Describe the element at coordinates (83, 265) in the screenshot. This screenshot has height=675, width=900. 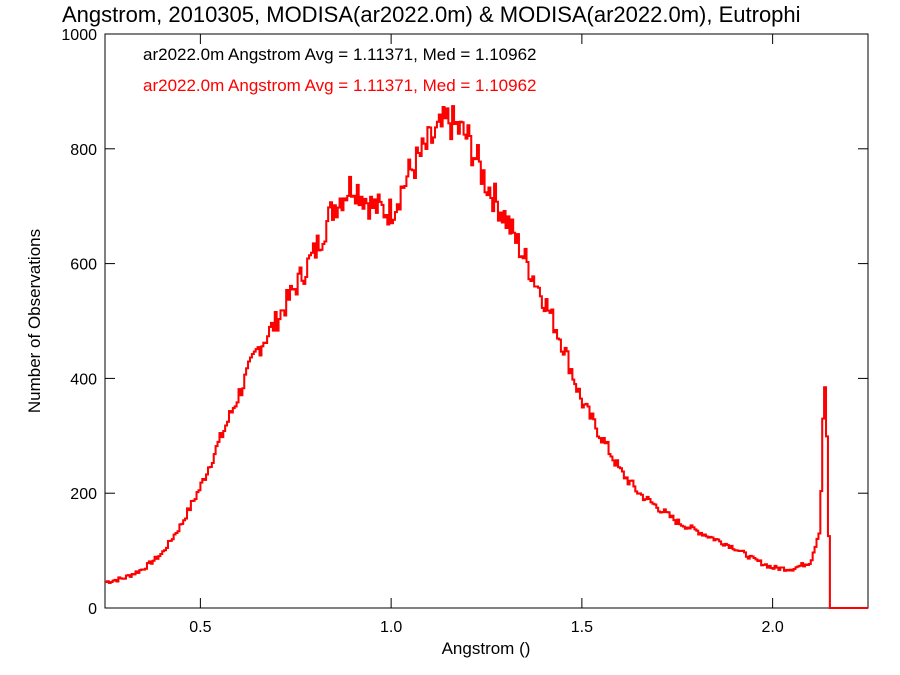
I see `y-tick-label: 600` at that location.